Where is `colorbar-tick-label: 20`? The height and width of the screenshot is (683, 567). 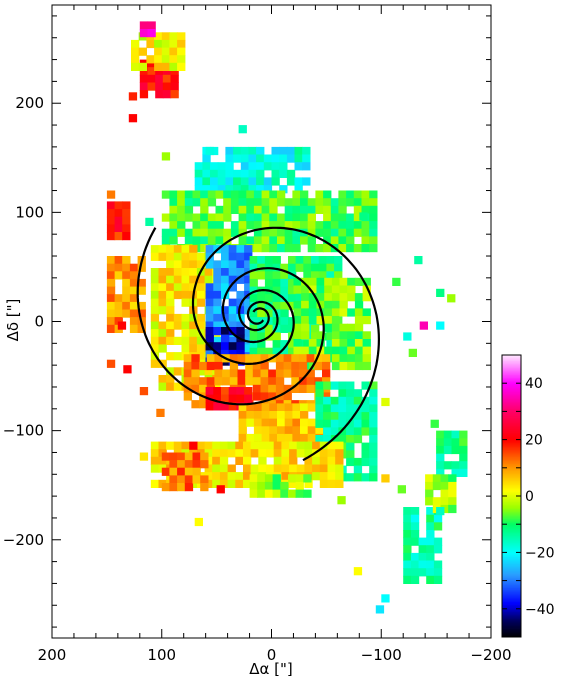
colorbar-tick-label: 20 is located at coordinates (534, 441).